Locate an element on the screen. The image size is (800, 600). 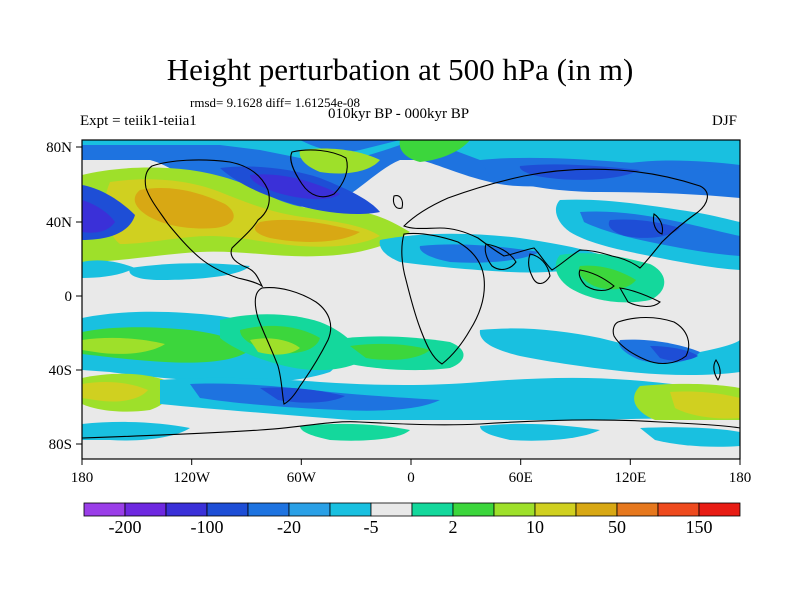
season-label: DJF is located at coordinates (725, 121).